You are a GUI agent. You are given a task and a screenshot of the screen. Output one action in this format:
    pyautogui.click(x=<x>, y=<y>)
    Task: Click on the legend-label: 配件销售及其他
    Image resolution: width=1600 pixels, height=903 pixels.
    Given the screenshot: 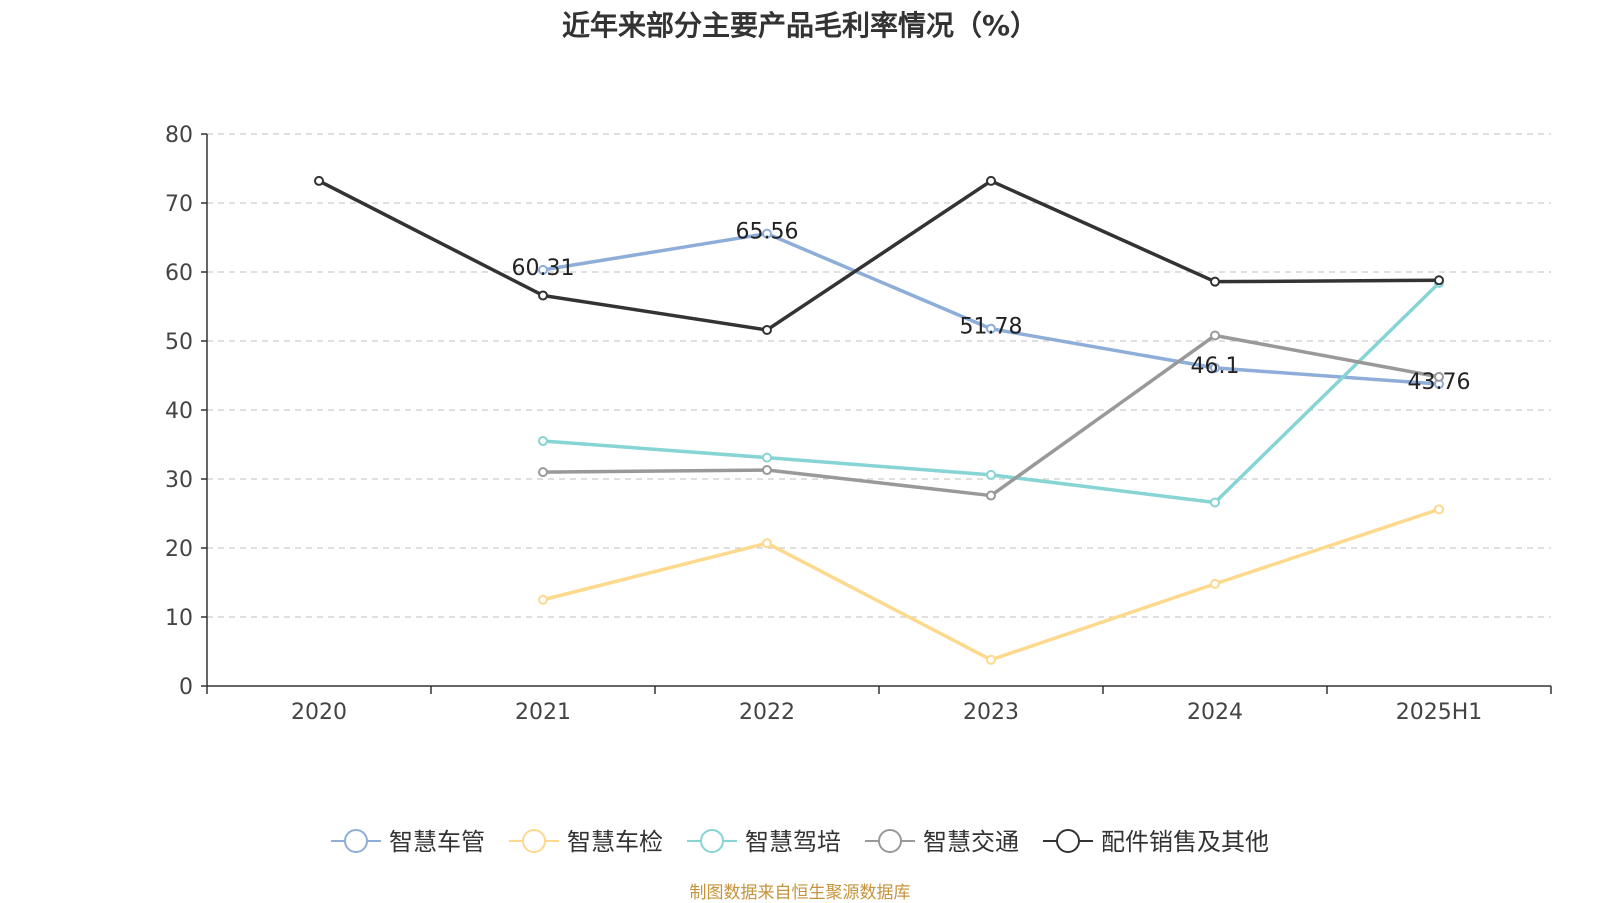 What is the action you would take?
    pyautogui.click(x=1185, y=842)
    